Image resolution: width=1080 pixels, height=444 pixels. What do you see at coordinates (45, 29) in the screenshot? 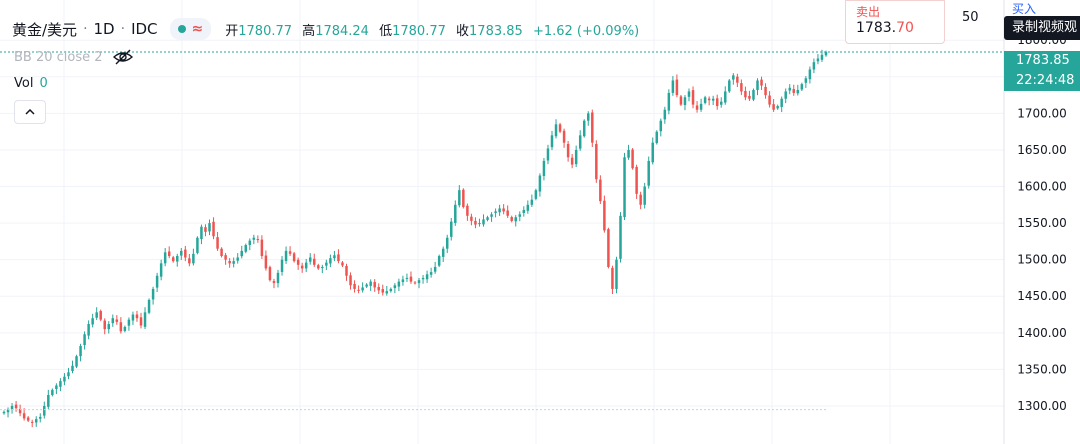
I see `symbol-name: 黄金/美元` at bounding box center [45, 29].